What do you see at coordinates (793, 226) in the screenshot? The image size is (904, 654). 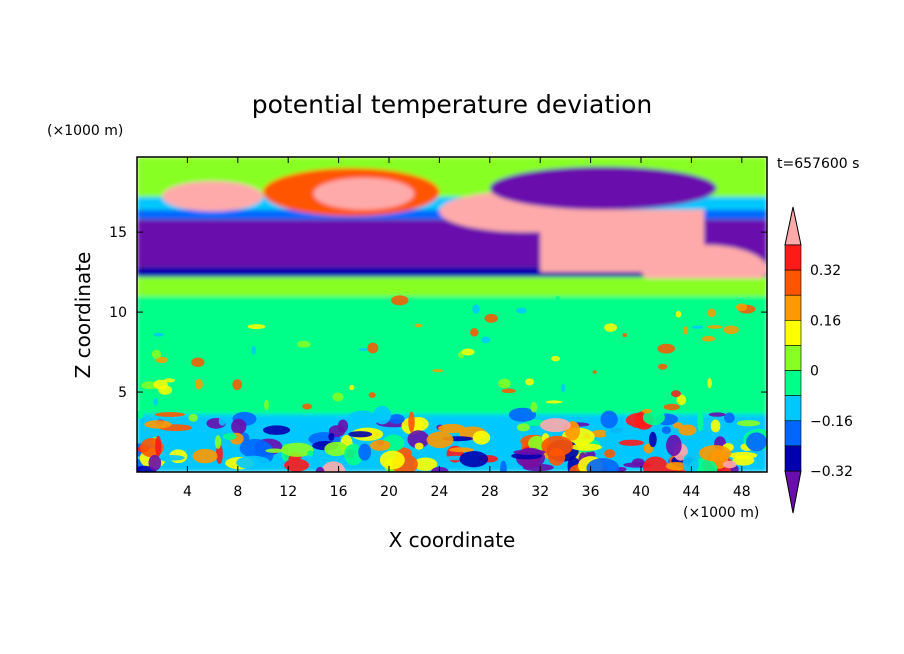 I see `colorbar-extend-max` at bounding box center [793, 226].